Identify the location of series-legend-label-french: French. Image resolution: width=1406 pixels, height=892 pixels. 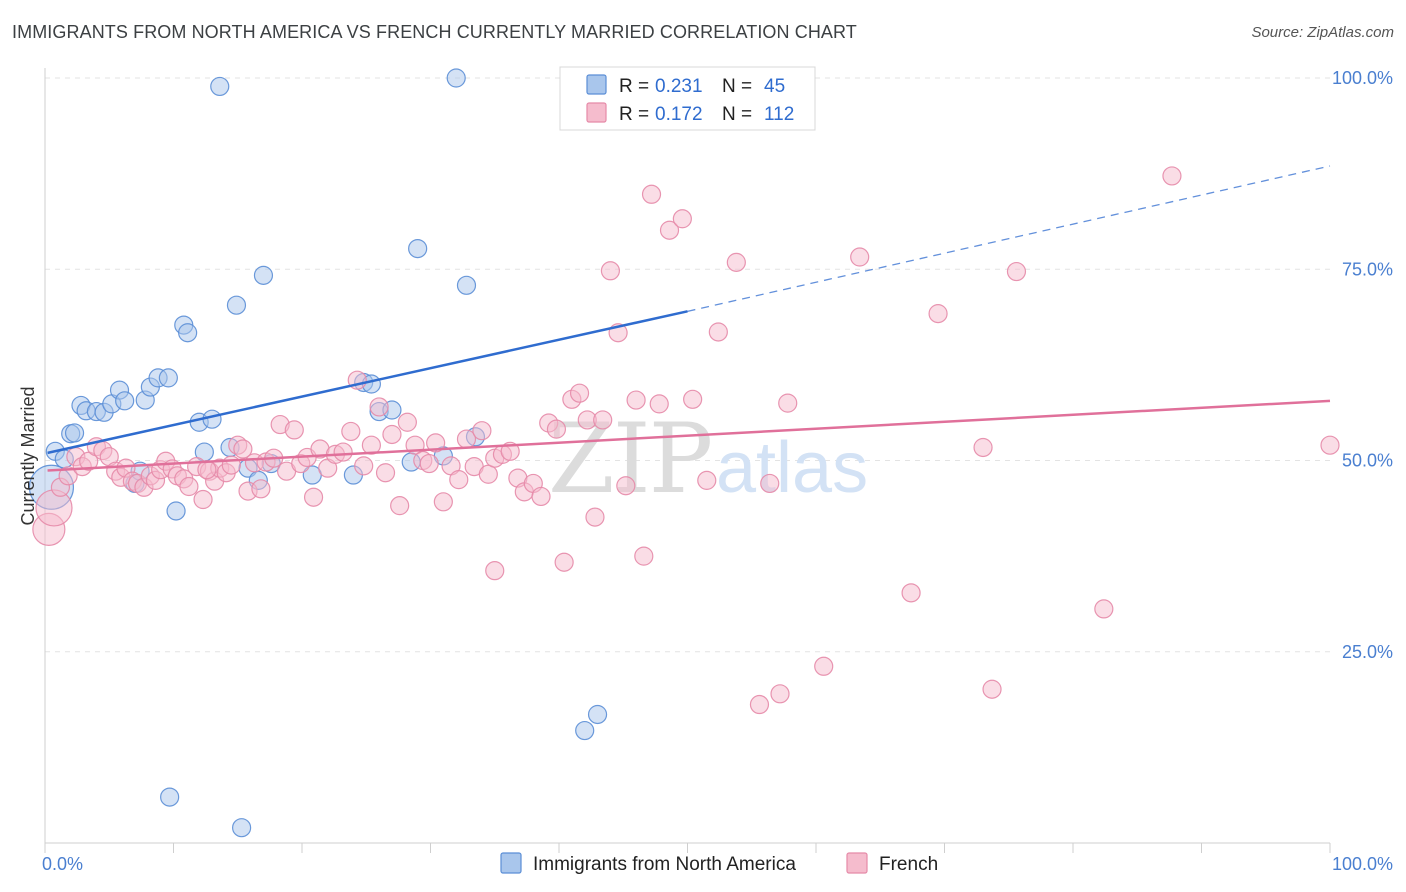
(908, 864).